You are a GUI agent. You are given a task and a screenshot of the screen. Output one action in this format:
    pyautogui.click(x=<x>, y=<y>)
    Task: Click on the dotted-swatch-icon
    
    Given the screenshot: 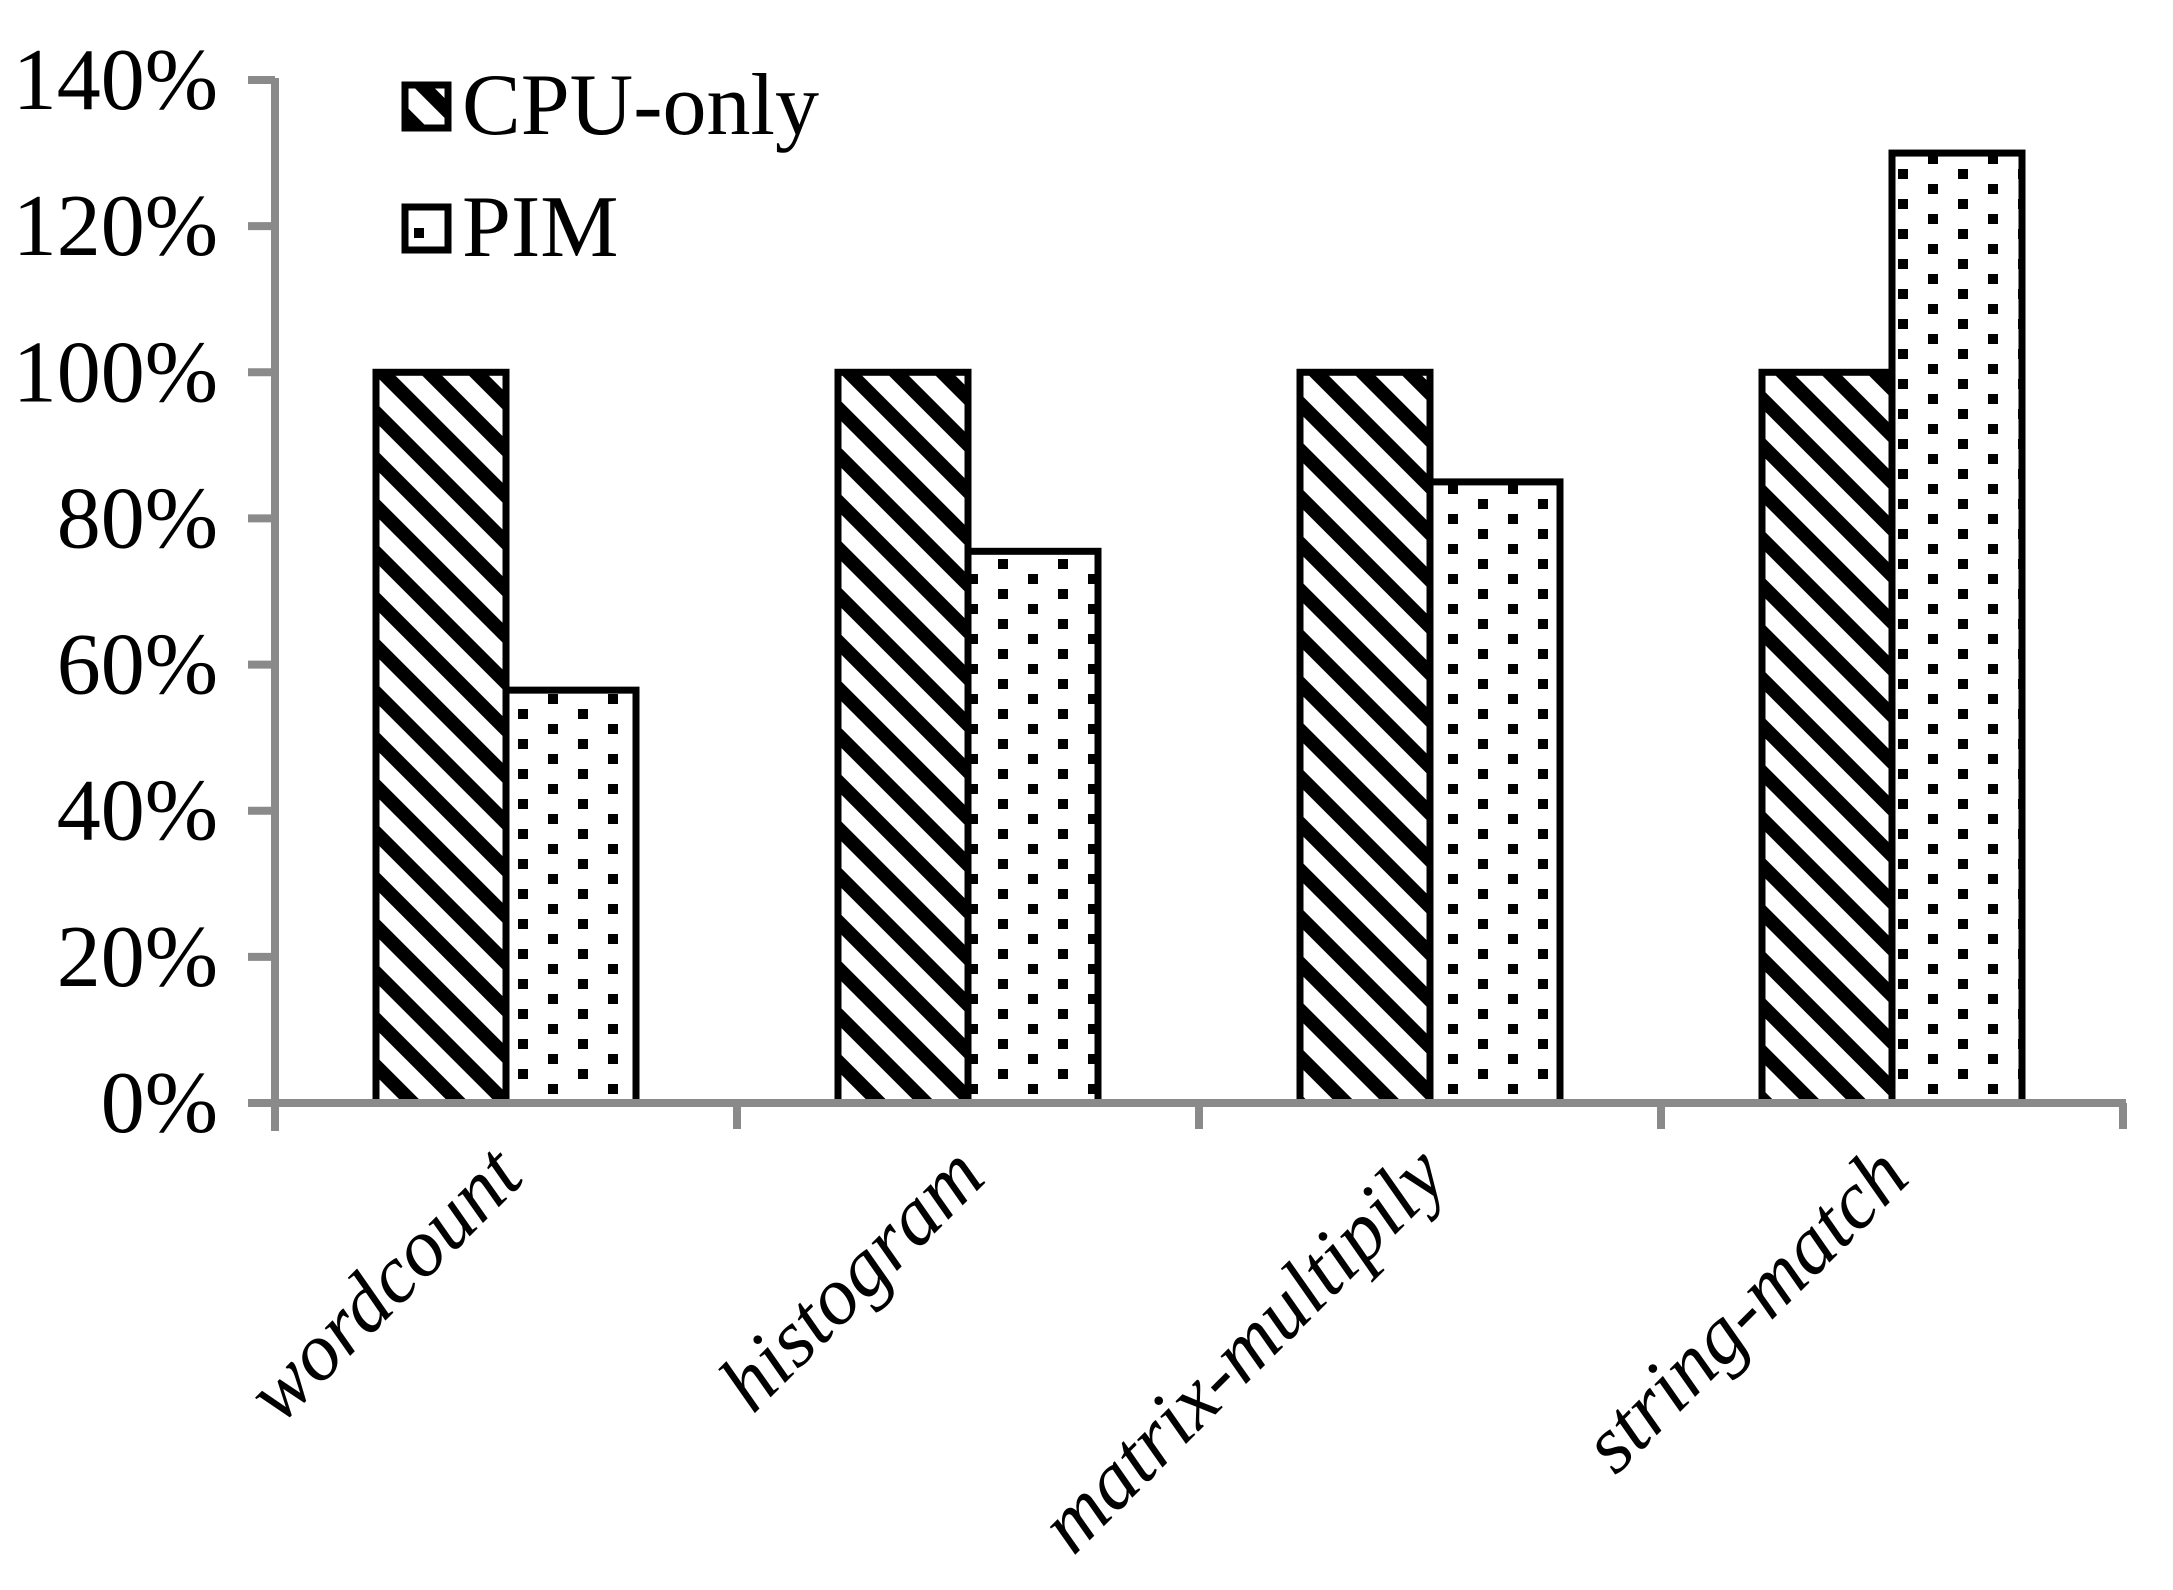 What is the action you would take?
    pyautogui.click(x=426, y=228)
    